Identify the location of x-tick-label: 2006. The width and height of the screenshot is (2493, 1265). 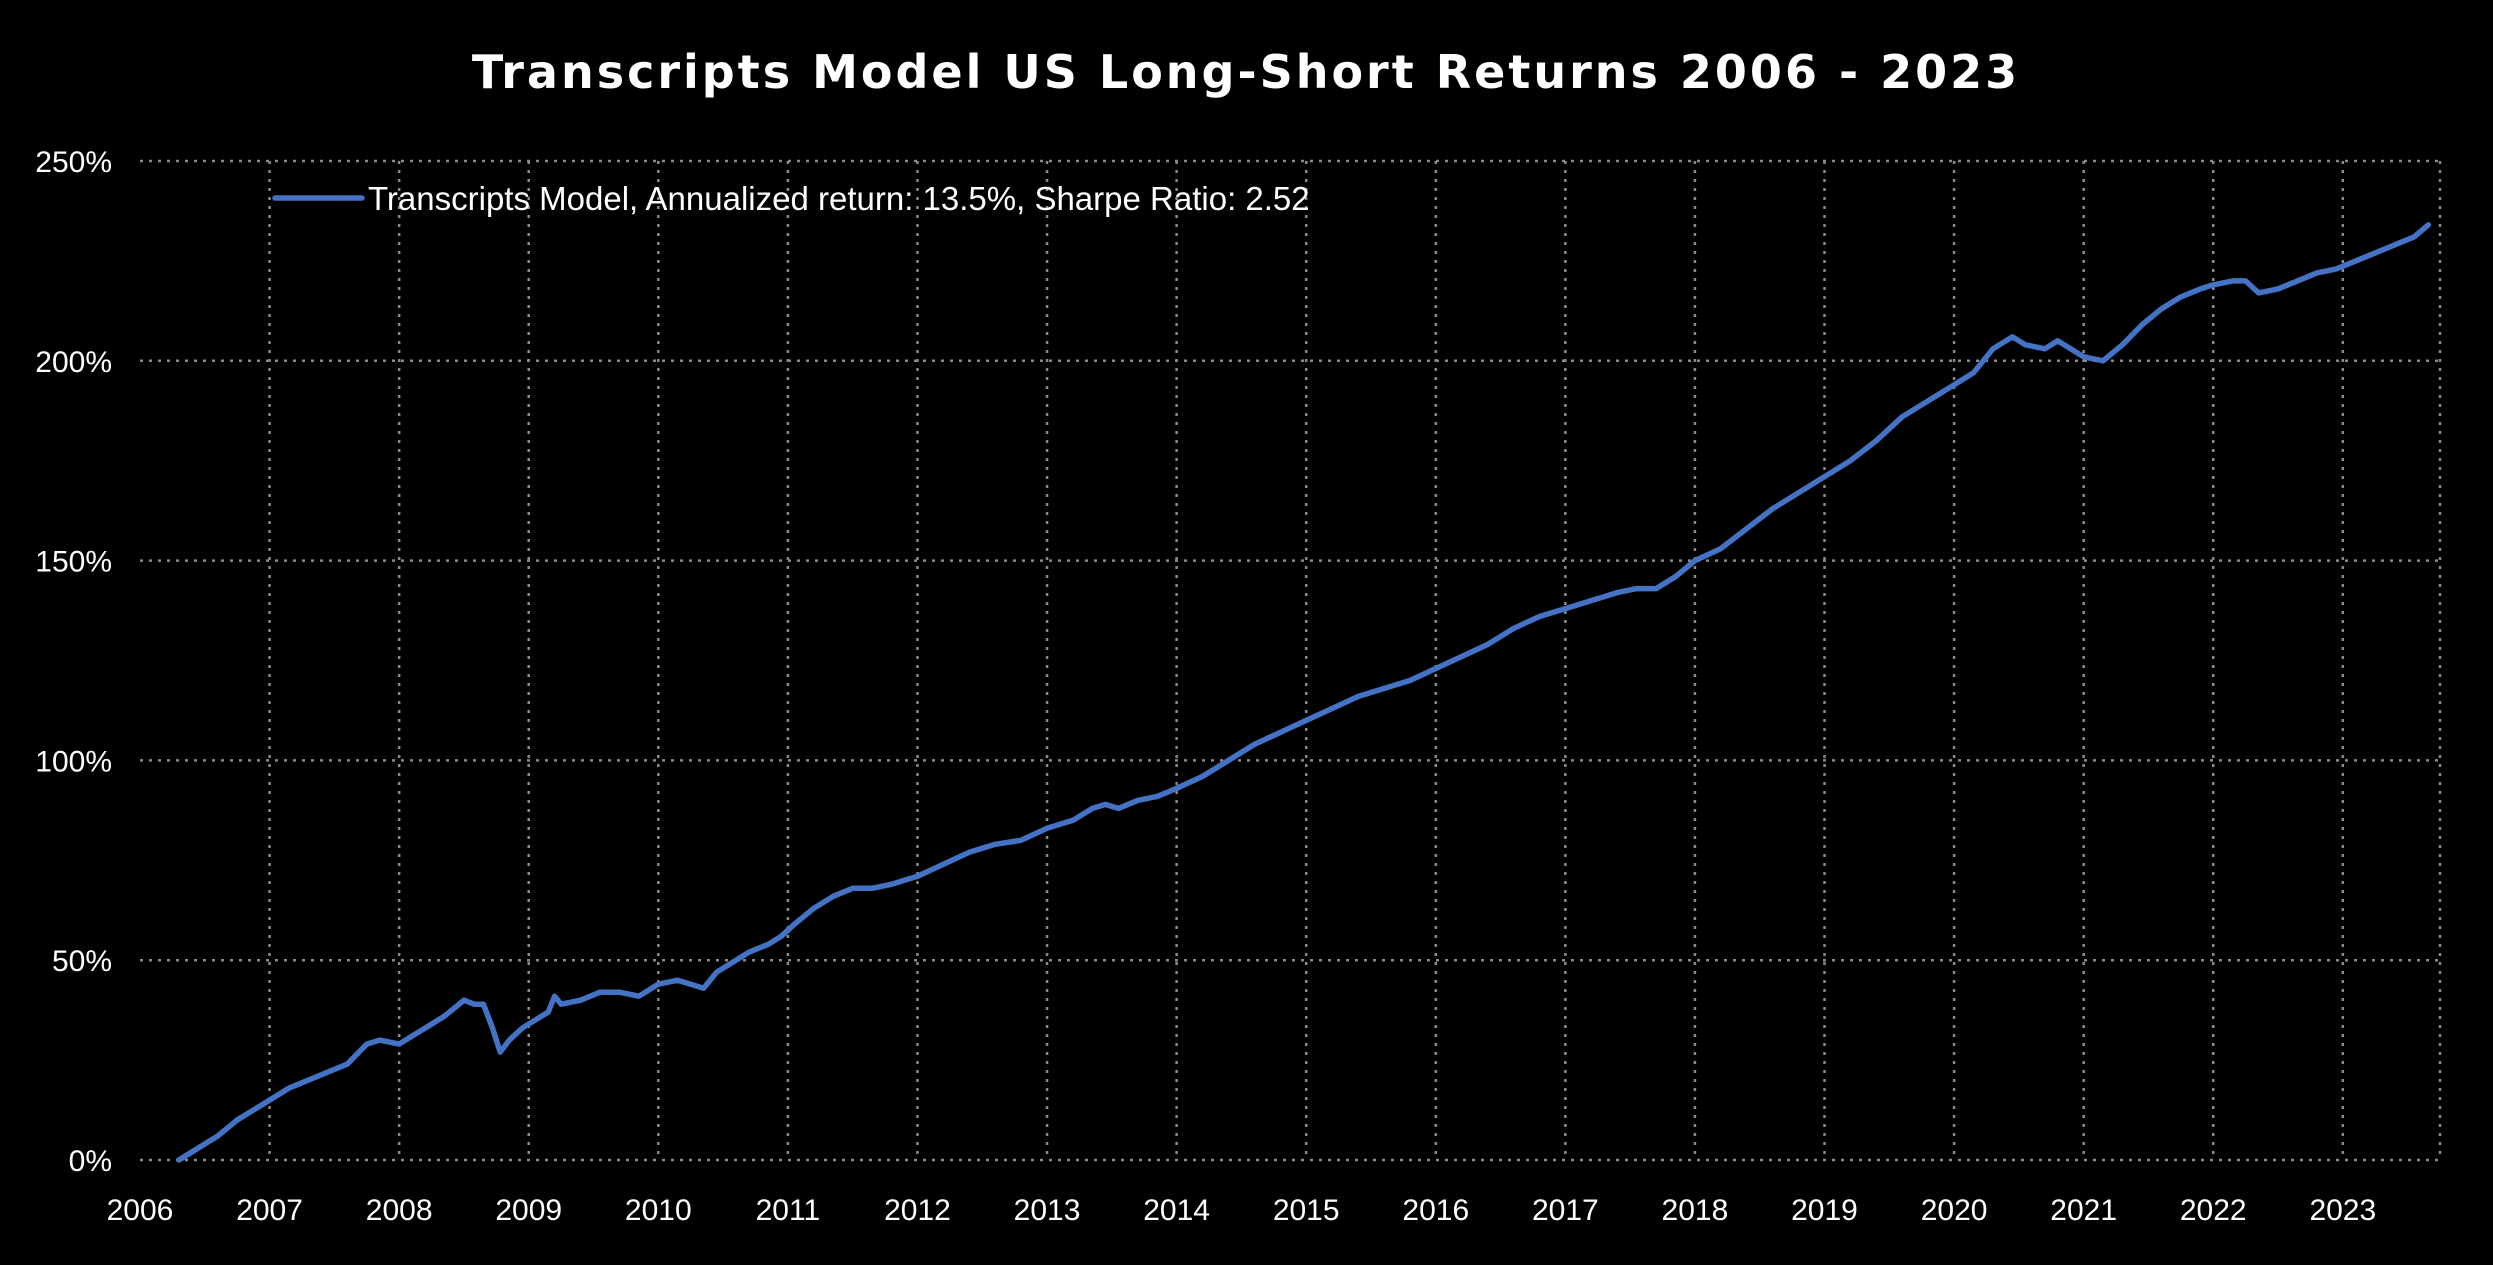
(140, 1210).